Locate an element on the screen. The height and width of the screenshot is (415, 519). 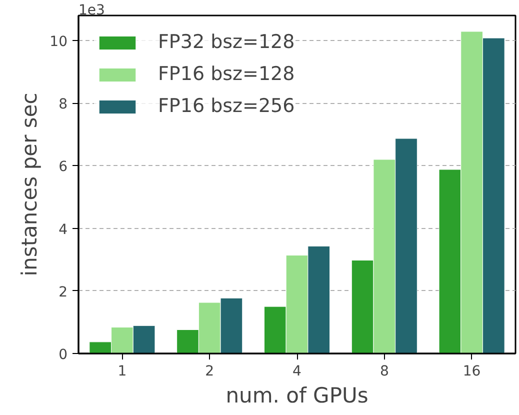
annotation: 1e3 is located at coordinates (91, 10).